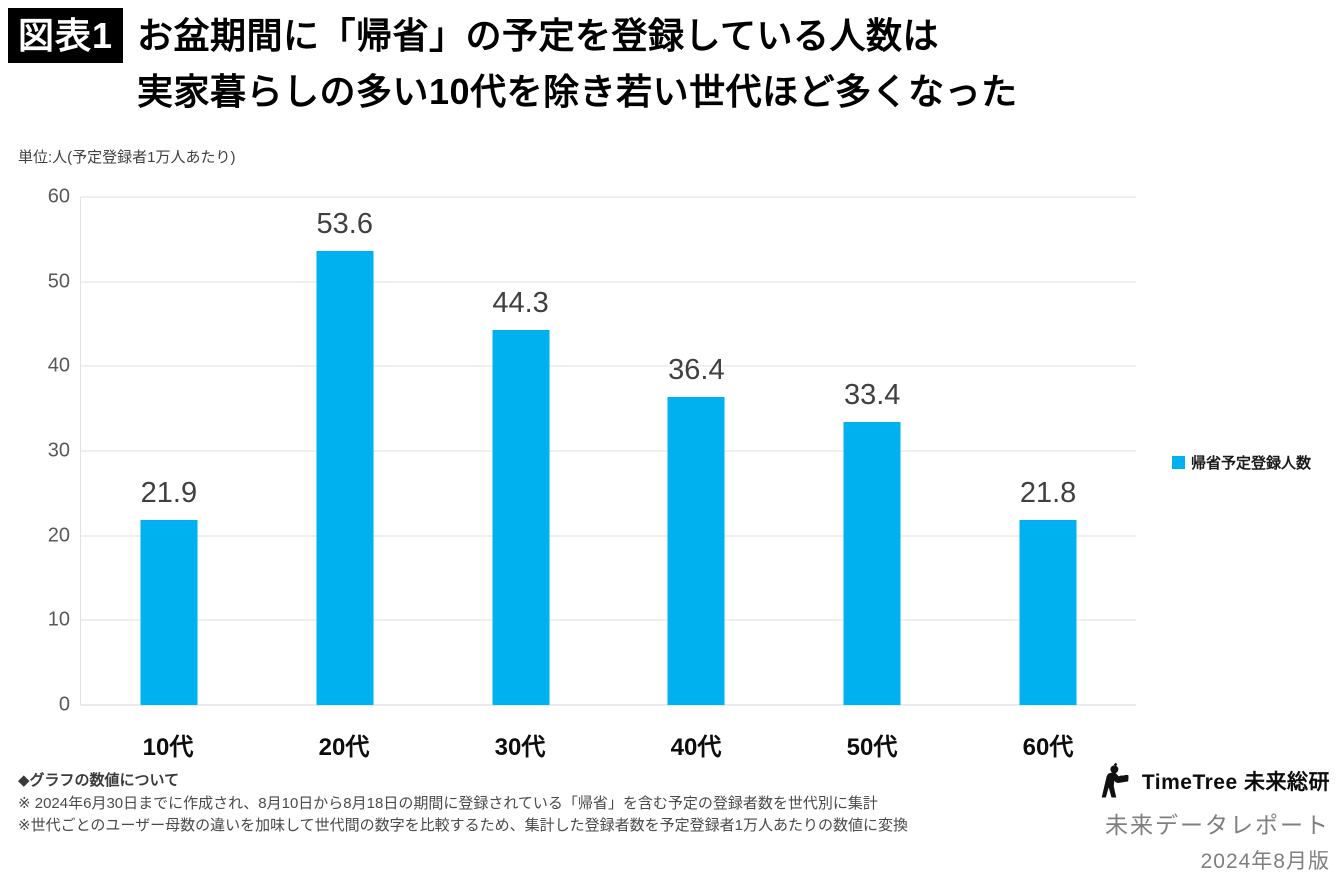 The image size is (1340, 875). What do you see at coordinates (1048, 747) in the screenshot?
I see `x-tick-label: 60代` at bounding box center [1048, 747].